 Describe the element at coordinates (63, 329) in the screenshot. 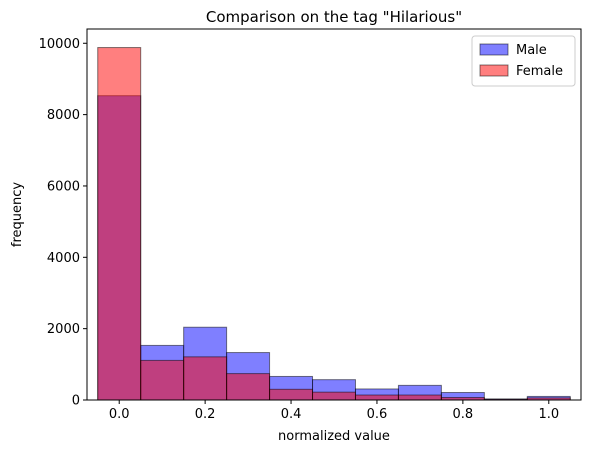

I see `y-tick-label: 2000` at that location.